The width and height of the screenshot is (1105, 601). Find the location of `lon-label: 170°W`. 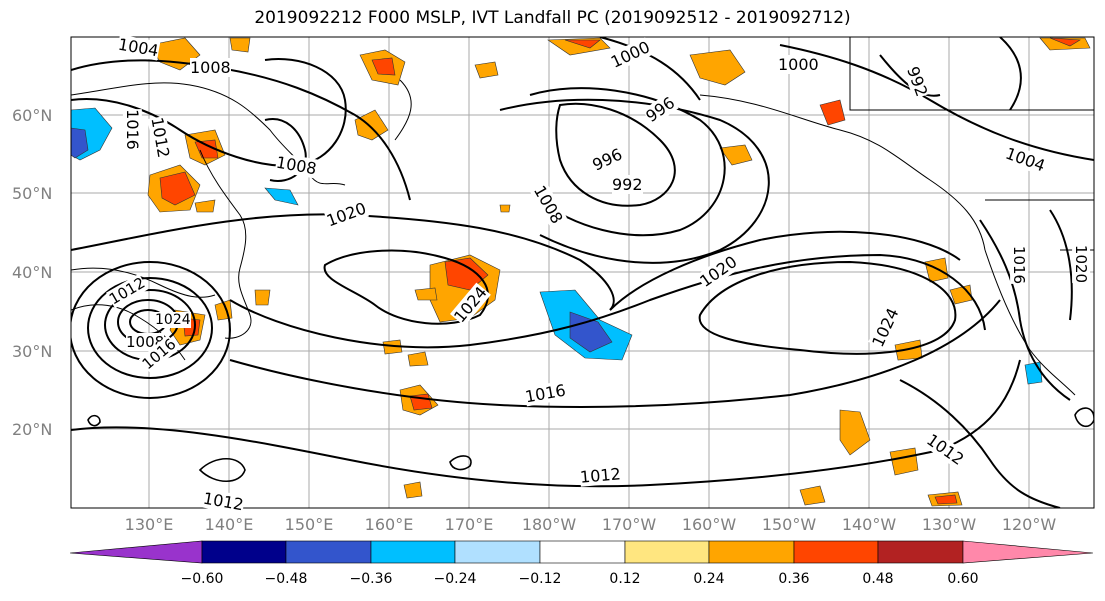

lon-label: 170°W is located at coordinates (629, 524).